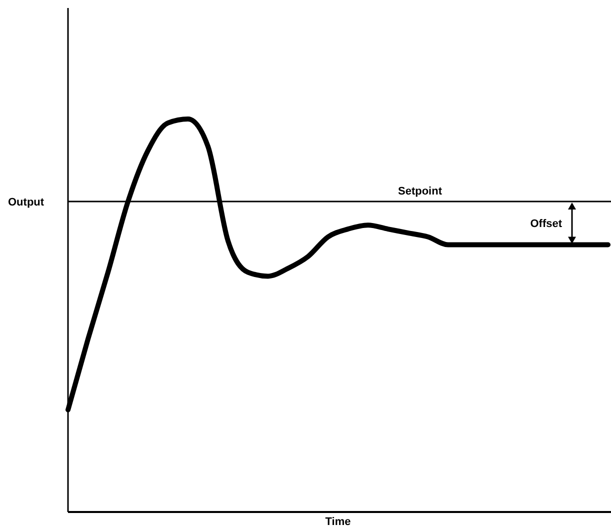 The image size is (611, 527). I want to click on y-axis-title: Output, so click(26, 202).